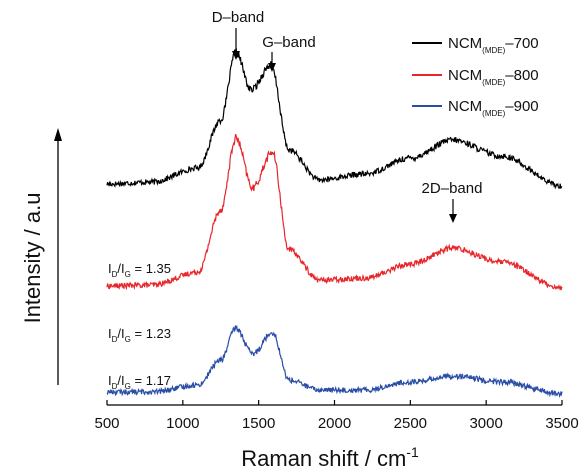 The image size is (579, 475). Describe the element at coordinates (452, 188) in the screenshot. I see `two-d-band-label: 2D–band` at that location.